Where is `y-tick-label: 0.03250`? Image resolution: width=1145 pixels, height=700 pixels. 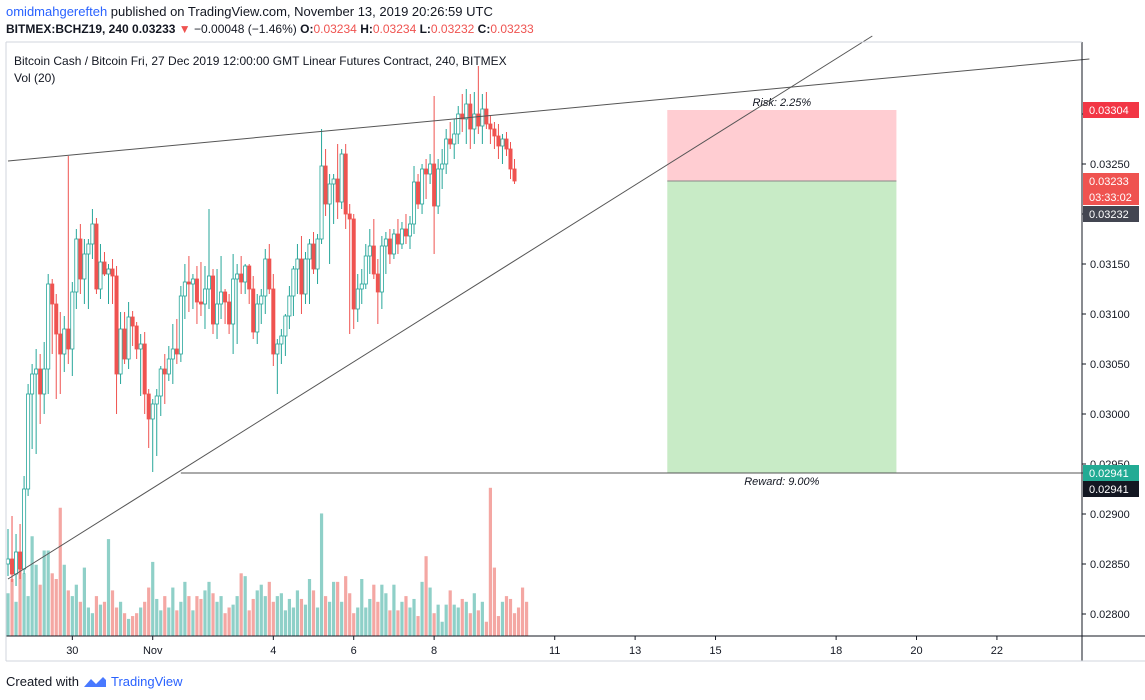 y-tick-label: 0.03250 is located at coordinates (1110, 165).